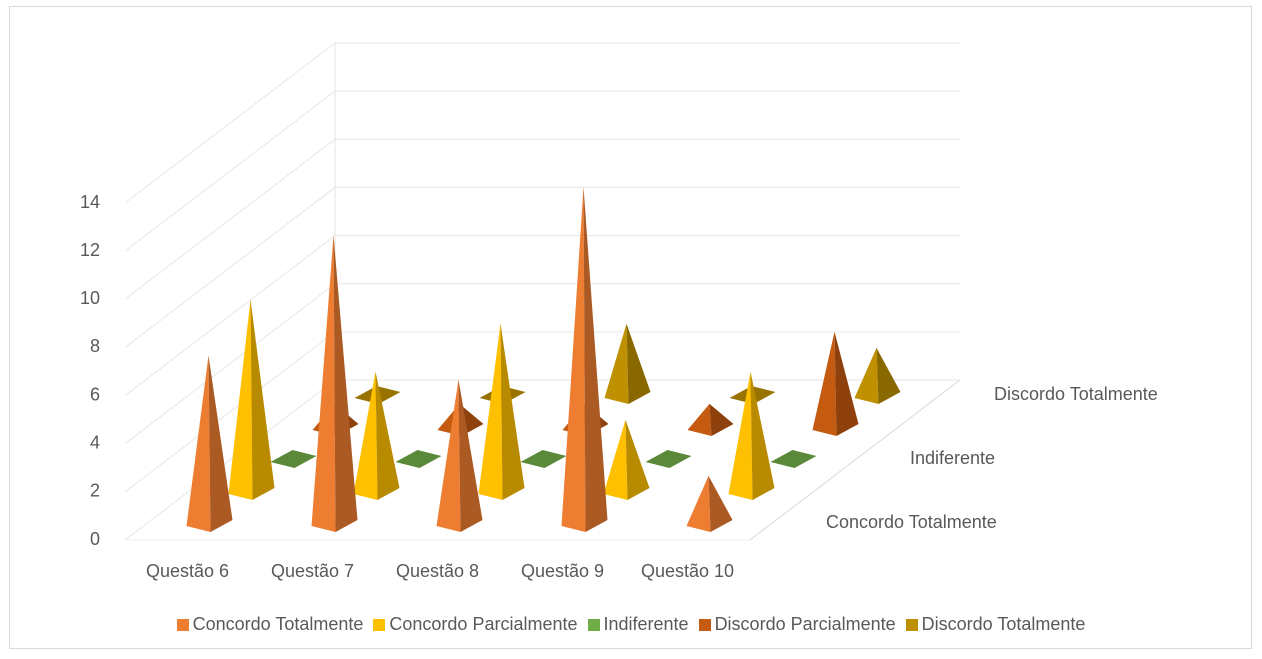 The width and height of the screenshot is (1262, 659). Describe the element at coordinates (1076, 394) in the screenshot. I see `depth-label: Discordo Totalmente` at that location.